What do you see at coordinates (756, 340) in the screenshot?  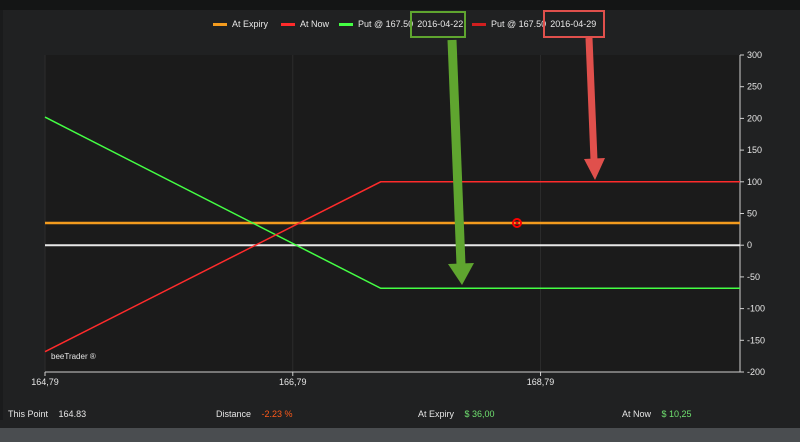 I see `y-tick-label: -150` at bounding box center [756, 340].